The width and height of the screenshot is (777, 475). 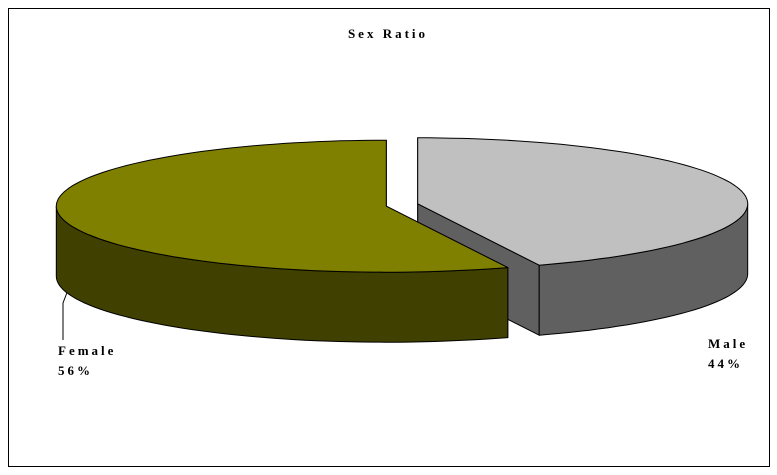 I want to click on leader-line, so click(x=65, y=314).